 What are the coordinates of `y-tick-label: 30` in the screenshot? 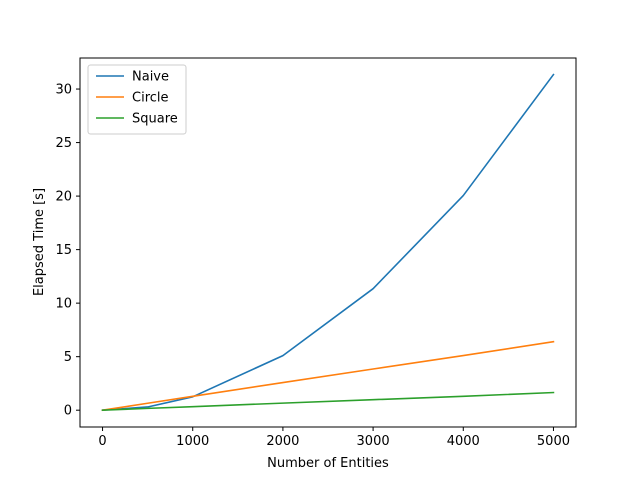 It's located at (63, 90).